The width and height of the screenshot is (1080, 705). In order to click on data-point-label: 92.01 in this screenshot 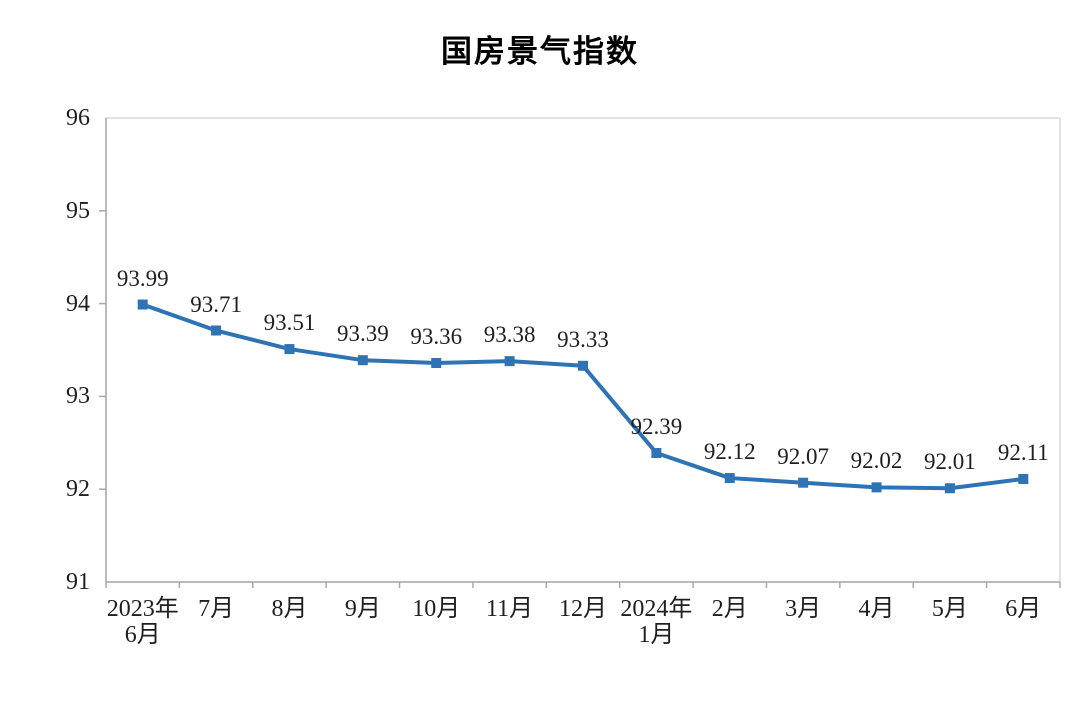, I will do `click(950, 462)`.